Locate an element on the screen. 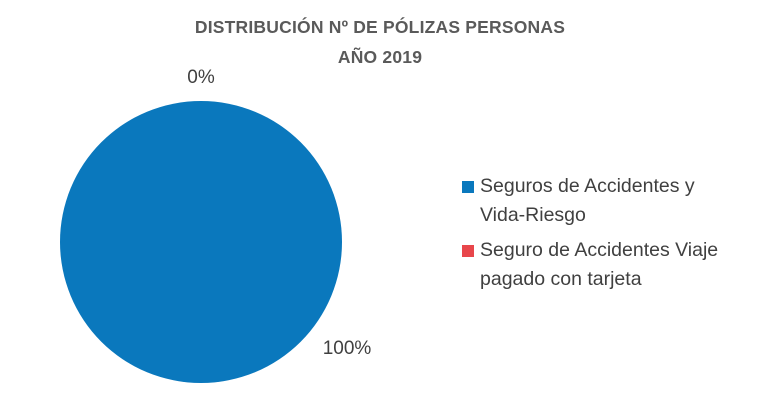  data-label-accidentes-vida-riesgo: 100% is located at coordinates (347, 348).